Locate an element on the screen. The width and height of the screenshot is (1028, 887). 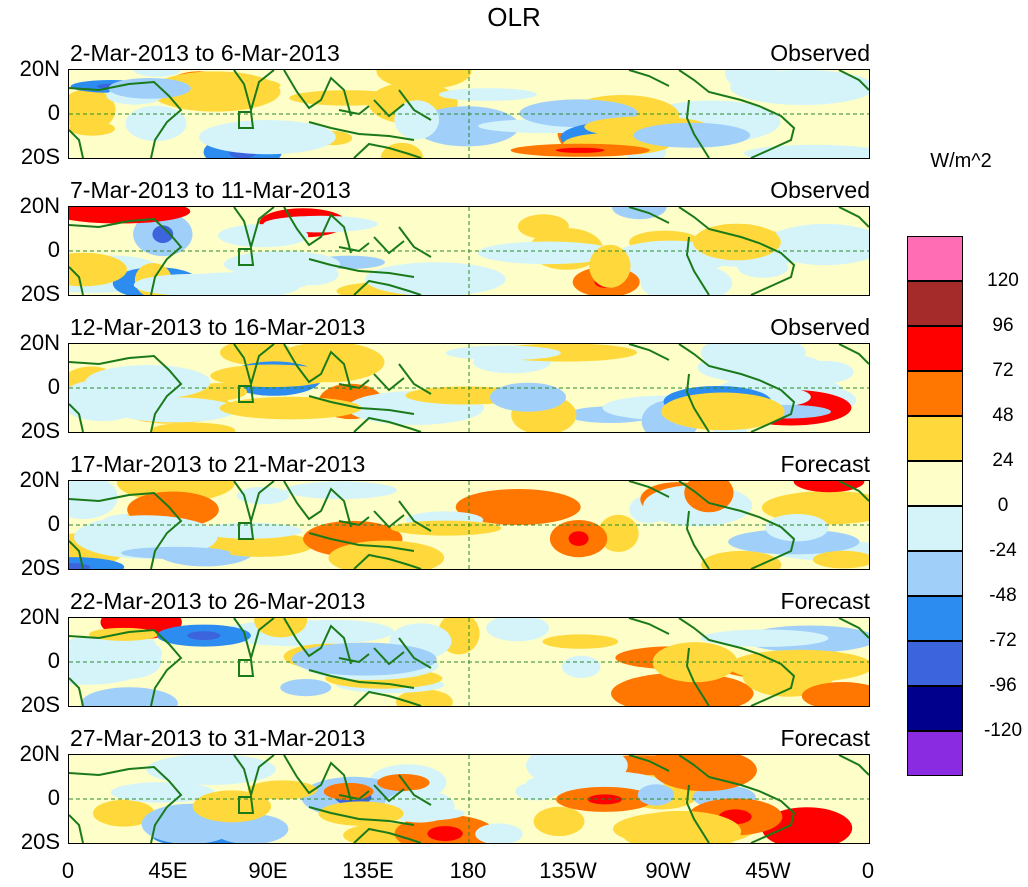
panel-period-label: 22-Mar-2013 to 26-Mar-2013 is located at coordinates (218, 601).